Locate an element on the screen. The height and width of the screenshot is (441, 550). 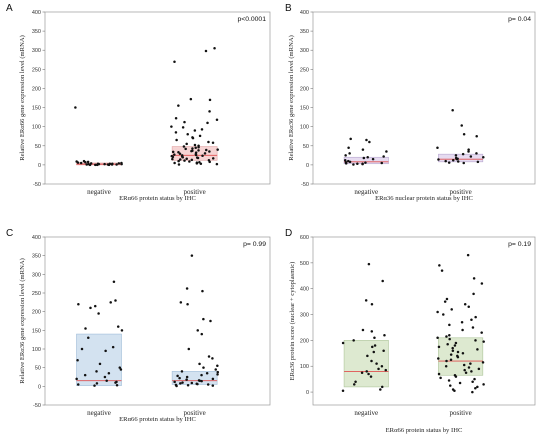
y-tick-label: 400 is located at coordinates (36, 13).